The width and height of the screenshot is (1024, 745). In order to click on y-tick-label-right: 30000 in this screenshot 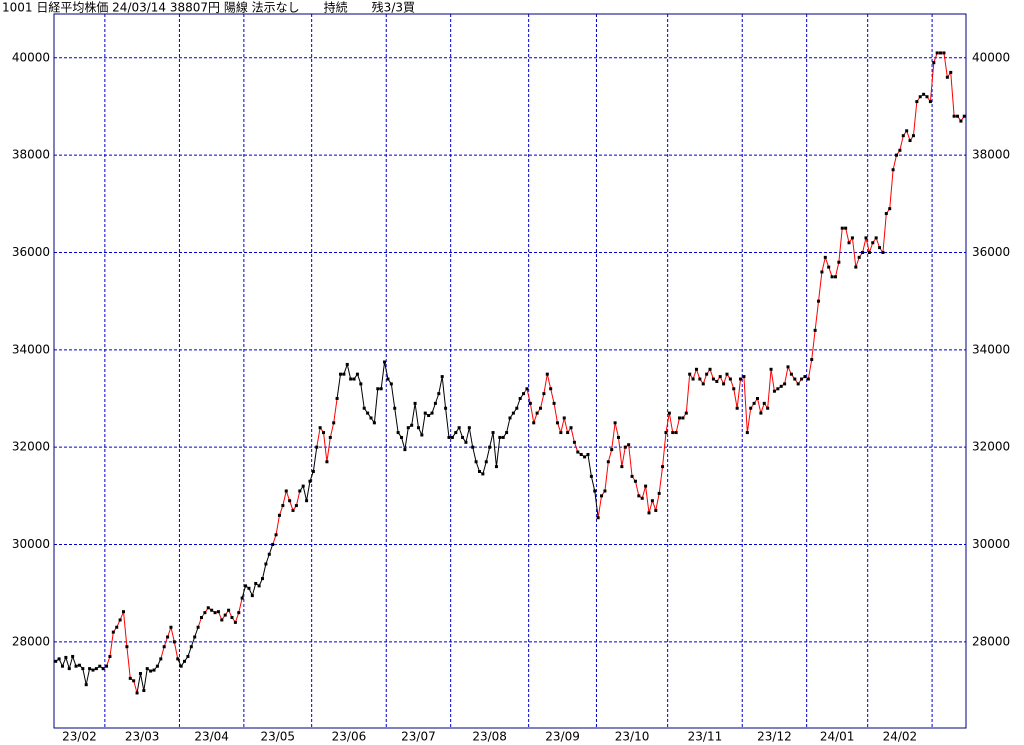, I will do `click(991, 544)`.